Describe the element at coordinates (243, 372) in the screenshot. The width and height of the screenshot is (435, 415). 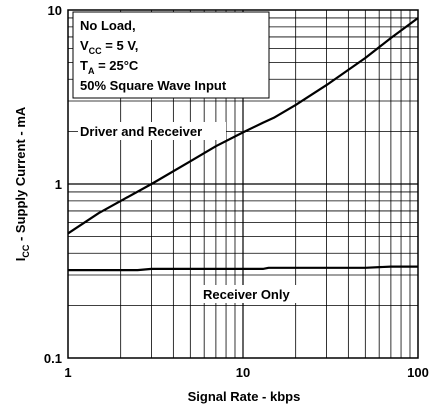
I see `x-tick-label: 10` at that location.